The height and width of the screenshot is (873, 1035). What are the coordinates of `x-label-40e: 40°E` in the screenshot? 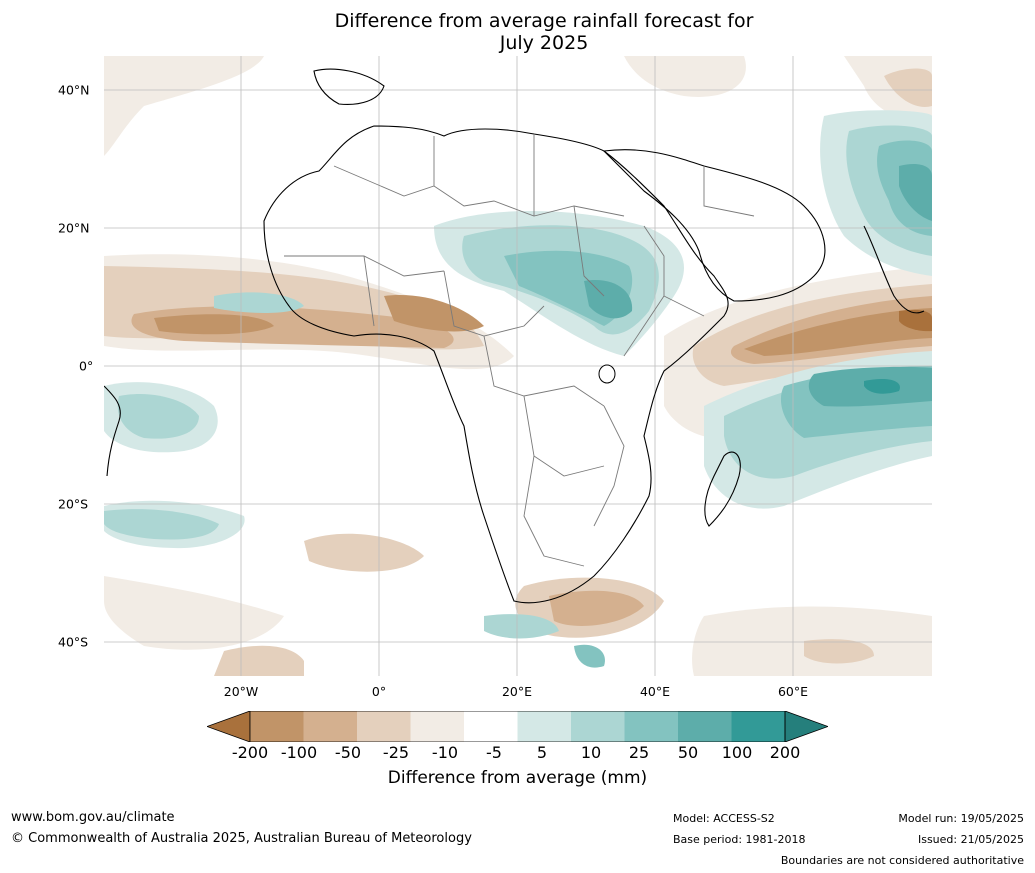 It's located at (655, 691).